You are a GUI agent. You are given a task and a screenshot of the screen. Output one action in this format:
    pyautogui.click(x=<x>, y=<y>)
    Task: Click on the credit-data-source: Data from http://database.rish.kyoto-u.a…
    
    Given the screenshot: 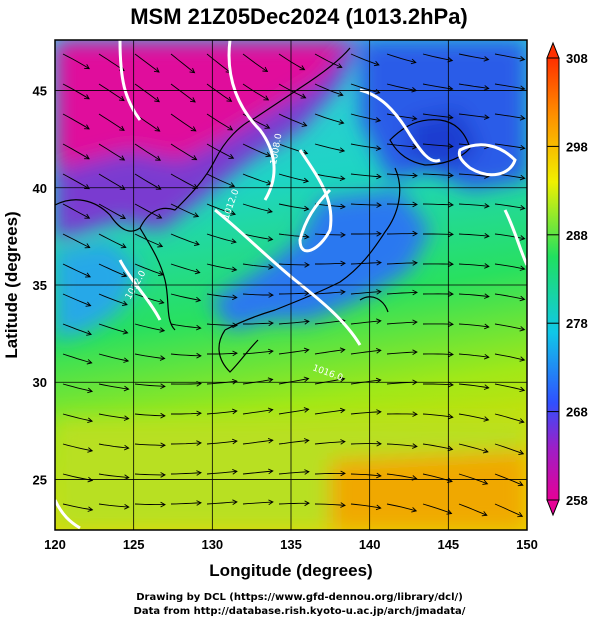 What is the action you would take?
    pyautogui.click(x=299, y=611)
    